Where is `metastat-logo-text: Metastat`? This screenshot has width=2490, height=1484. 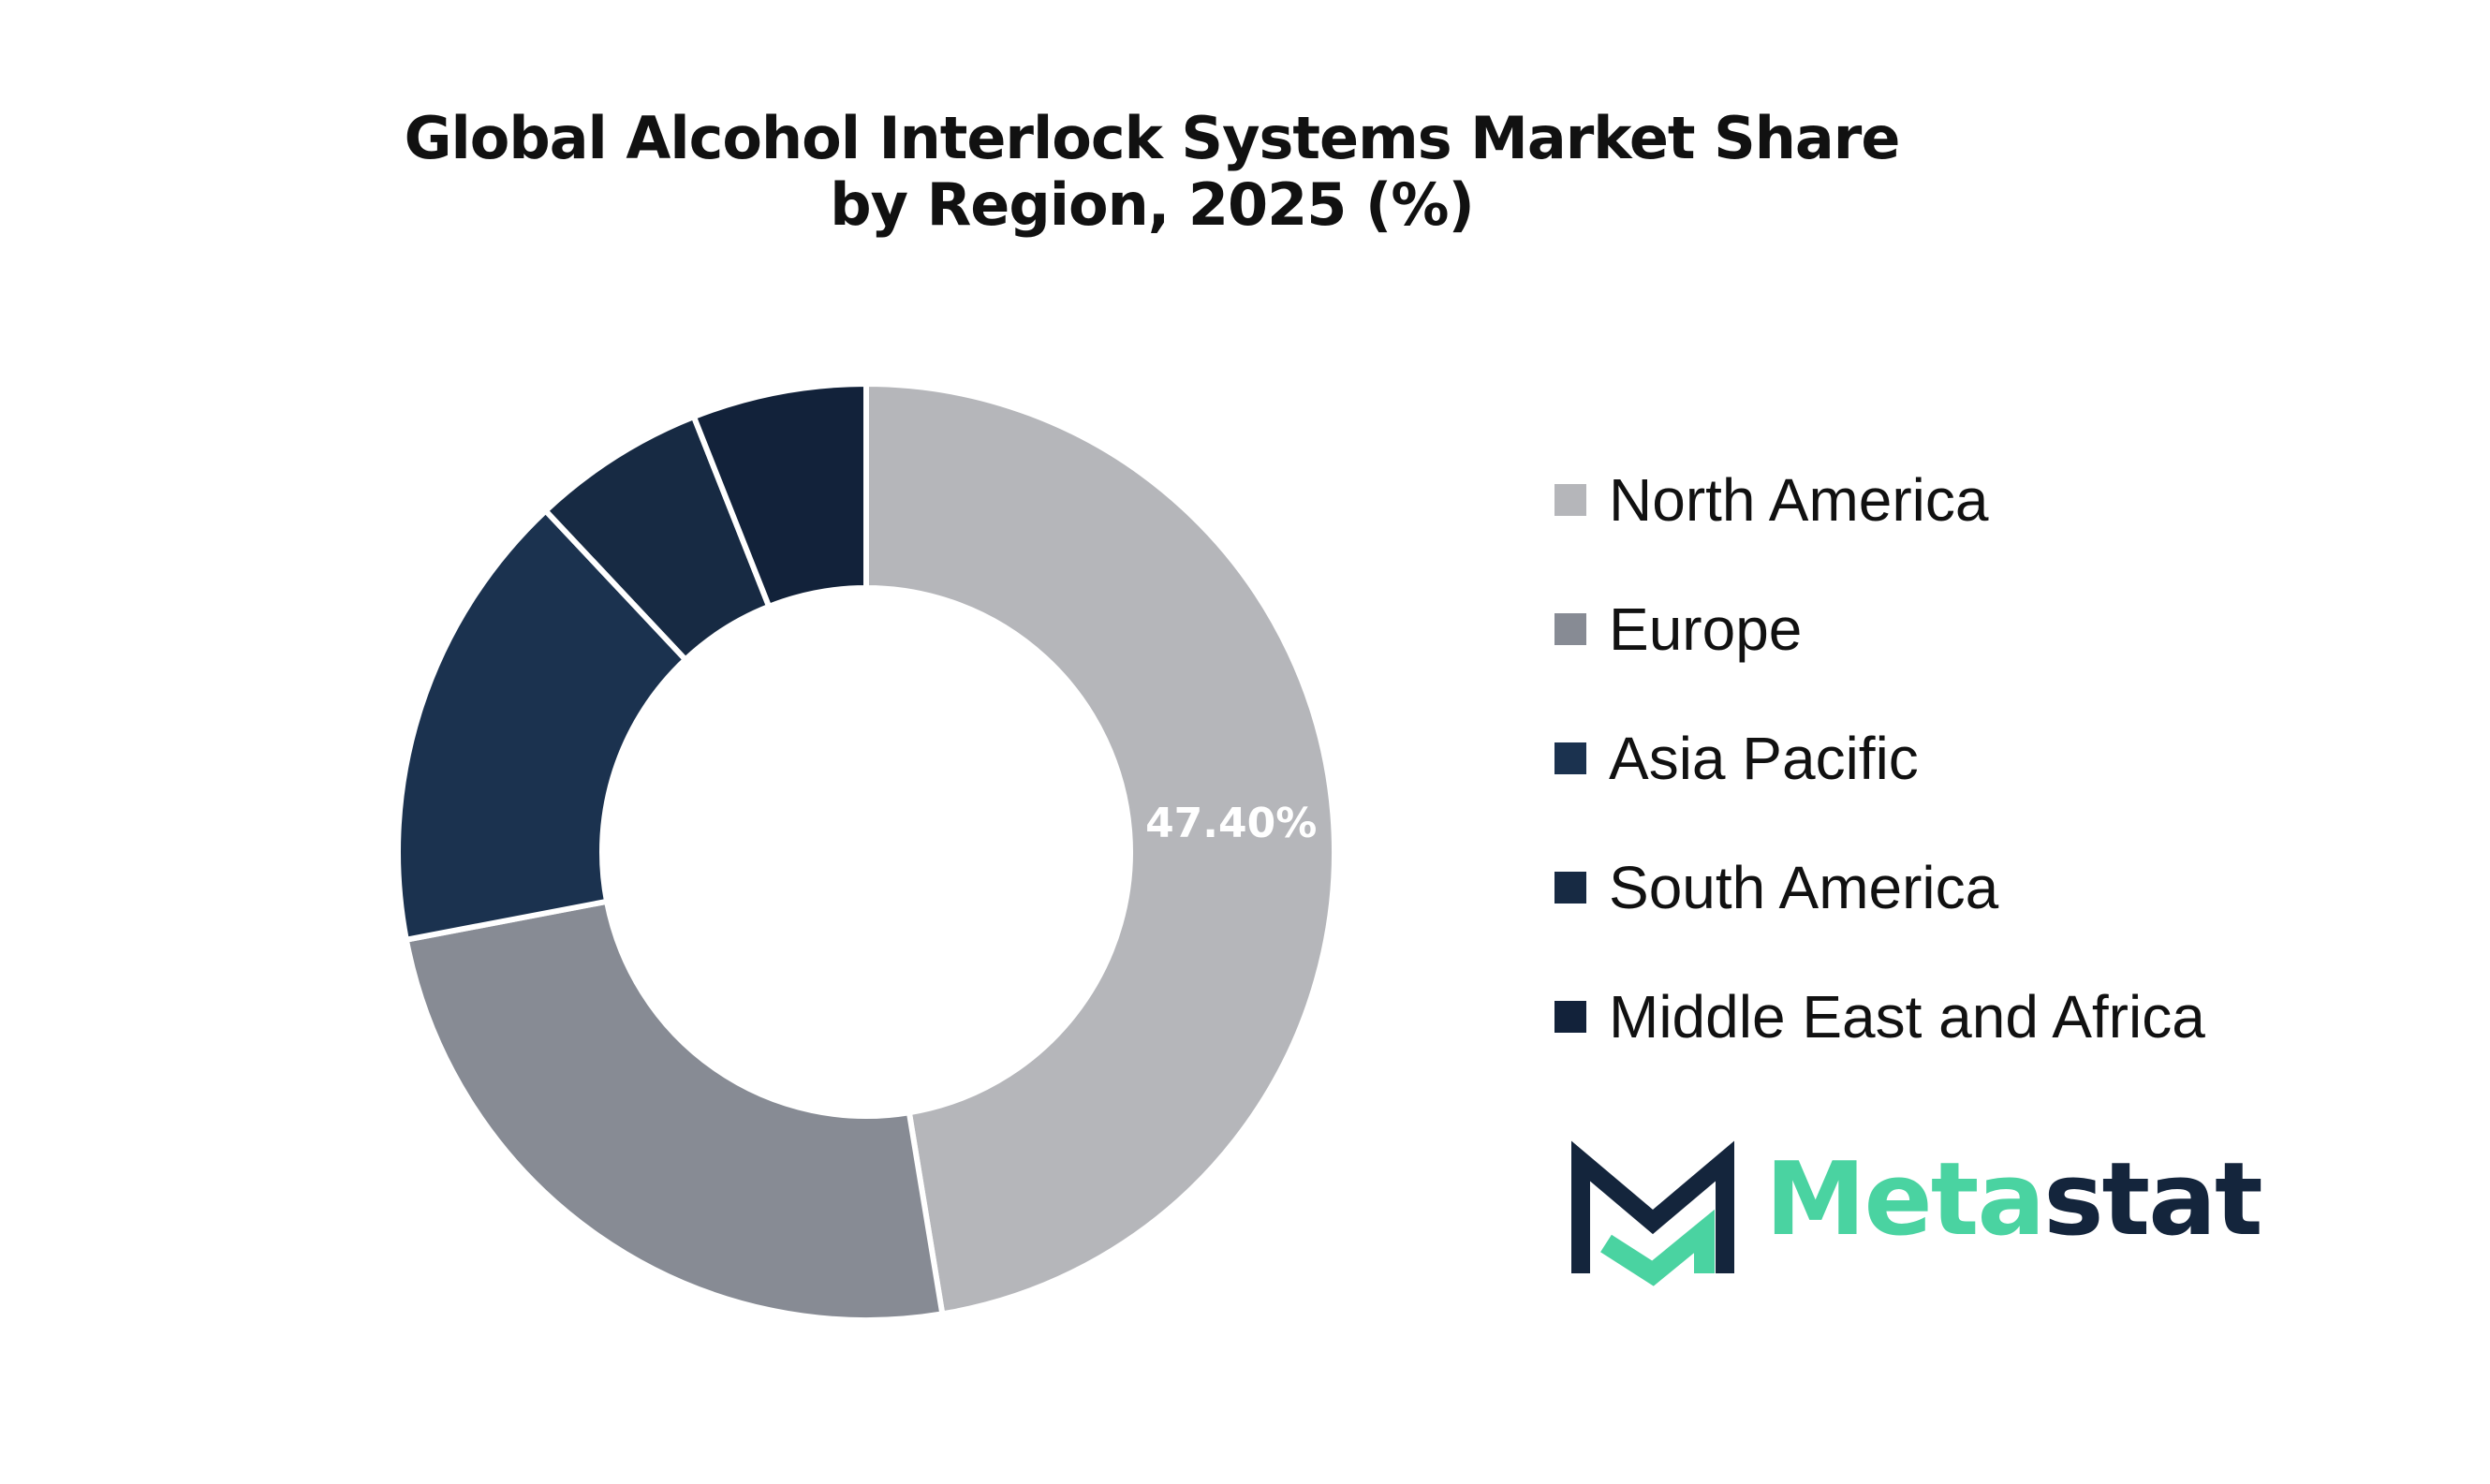 metastat-logo-text: Metastat is located at coordinates (2014, 1200).